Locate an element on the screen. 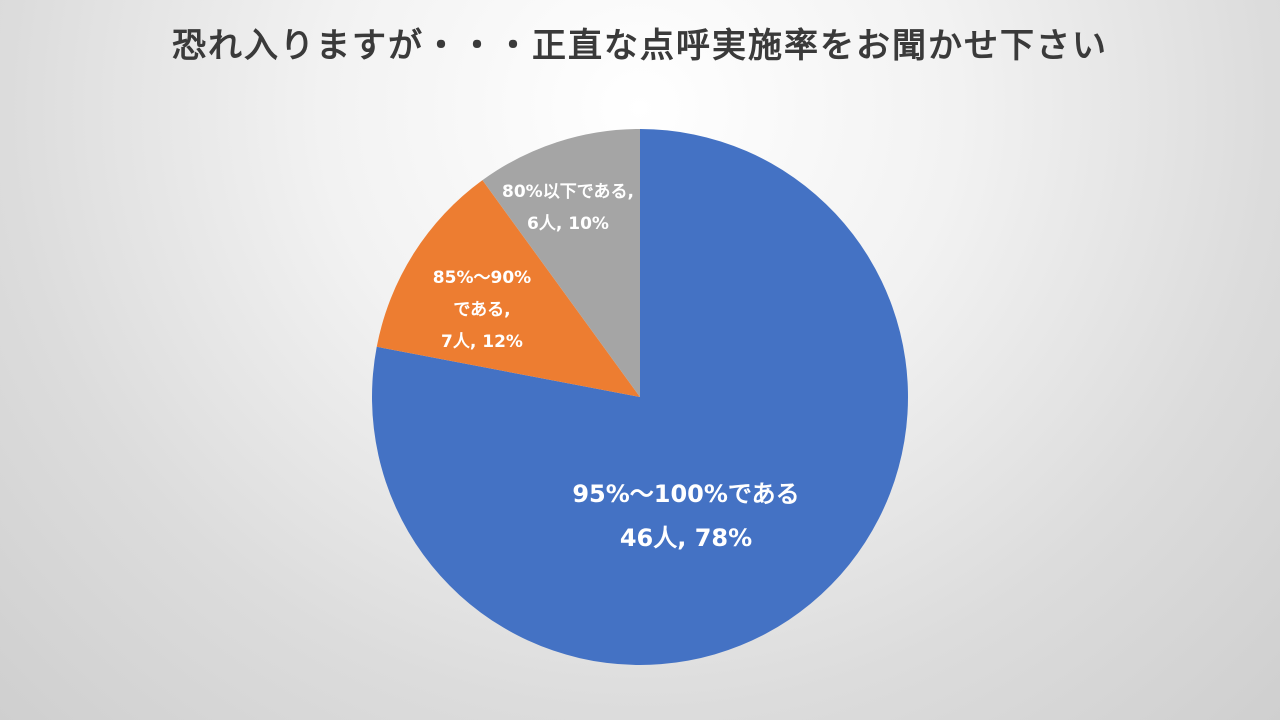 This screenshot has width=1280, height=720. slice-data-label: 85%～90%である, 7人, 12% is located at coordinates (482, 310).